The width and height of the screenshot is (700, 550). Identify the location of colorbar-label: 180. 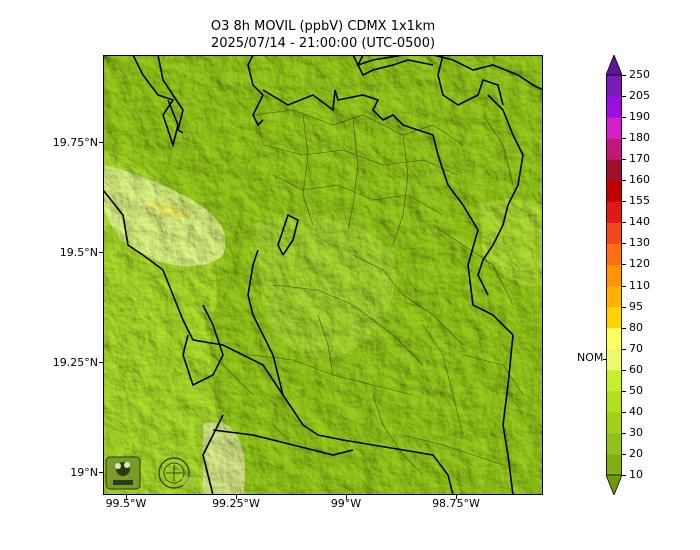
(639, 138).